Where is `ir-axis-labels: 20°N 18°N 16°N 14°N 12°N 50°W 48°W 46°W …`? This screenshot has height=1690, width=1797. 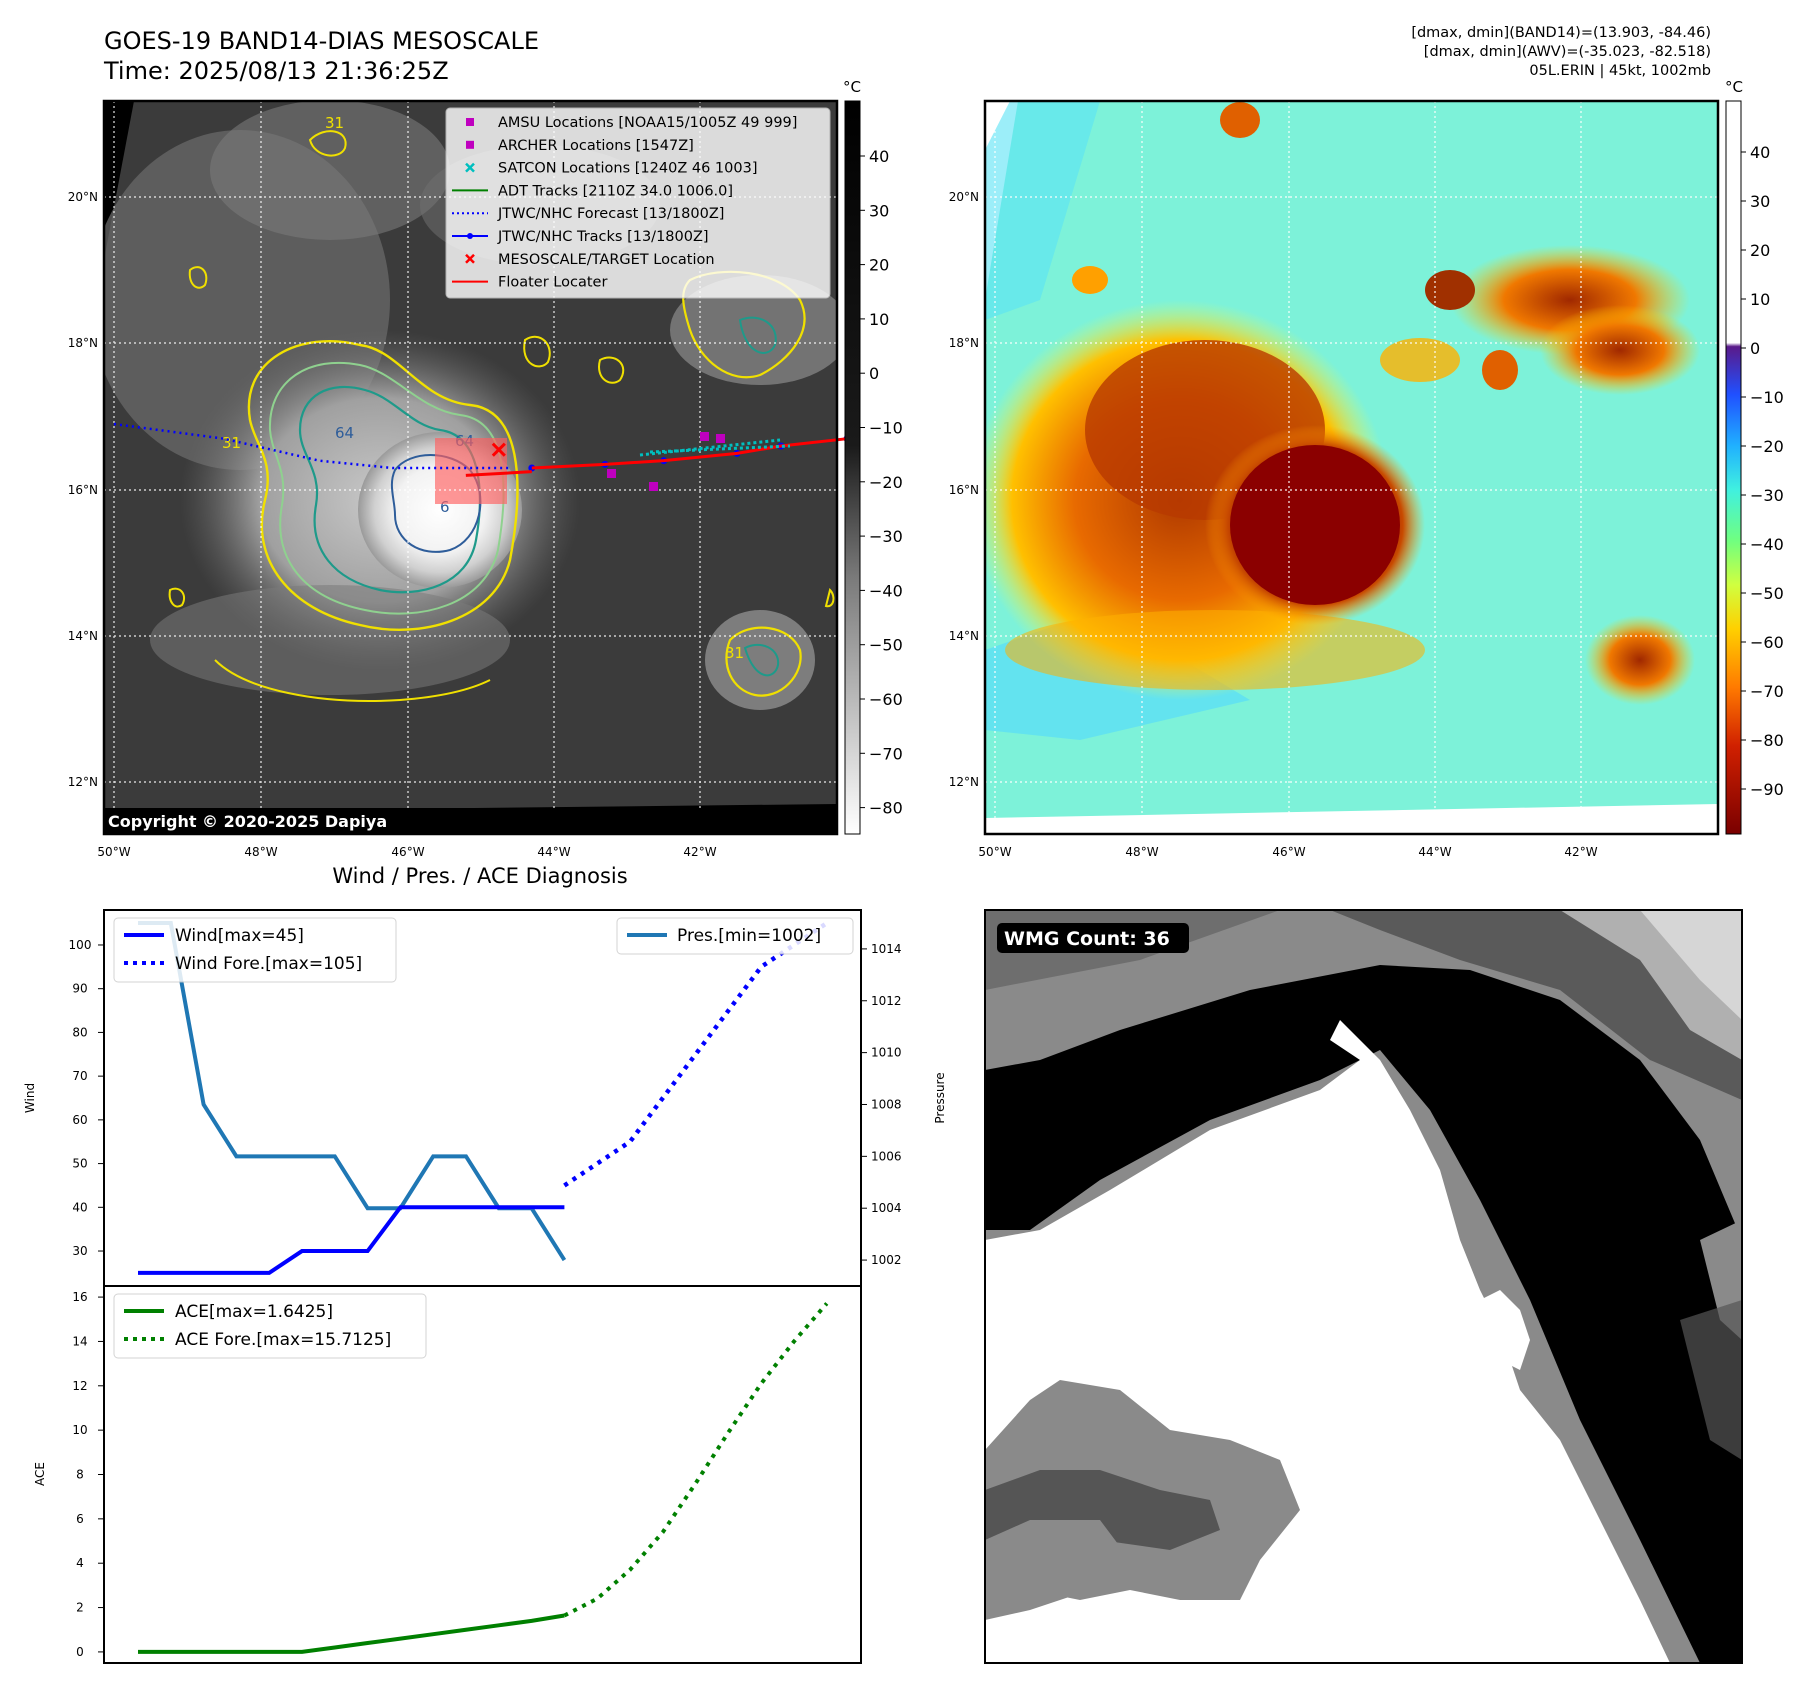
ir-axis-labels: 20°N 18°N 16°N 14°N 12°N 50°W 48°W 46°W … is located at coordinates (392, 524).